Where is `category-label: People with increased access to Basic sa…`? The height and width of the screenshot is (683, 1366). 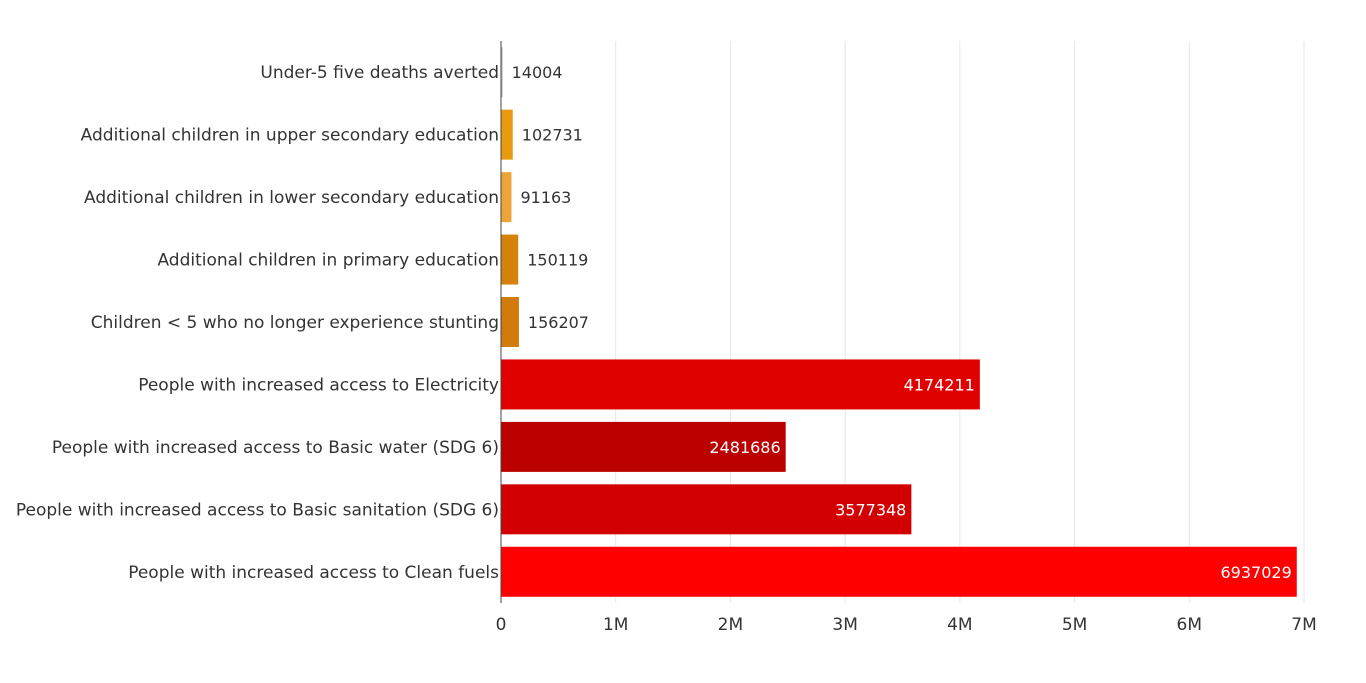 category-label: People with increased access to Basic sa… is located at coordinates (257, 510).